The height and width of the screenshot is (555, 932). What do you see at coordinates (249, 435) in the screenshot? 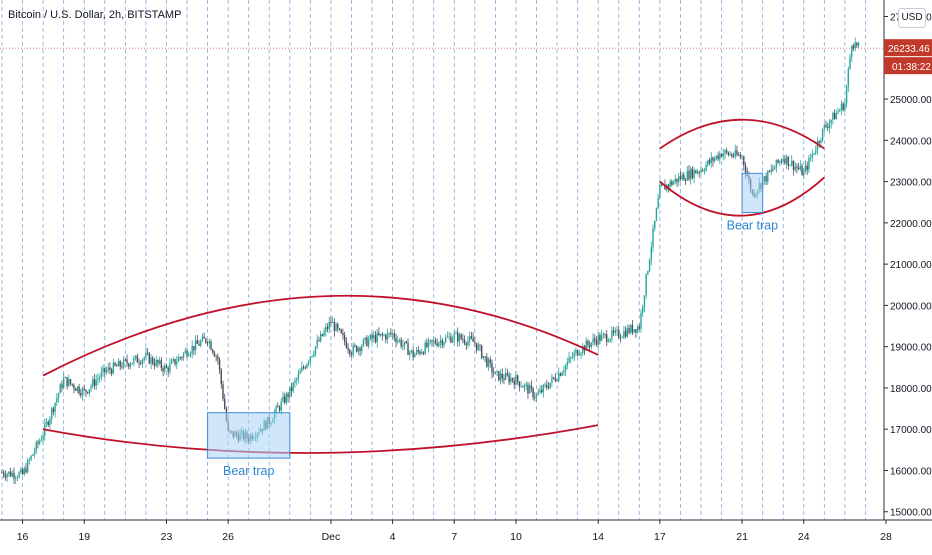
I see `bear-trap-box` at bounding box center [249, 435].